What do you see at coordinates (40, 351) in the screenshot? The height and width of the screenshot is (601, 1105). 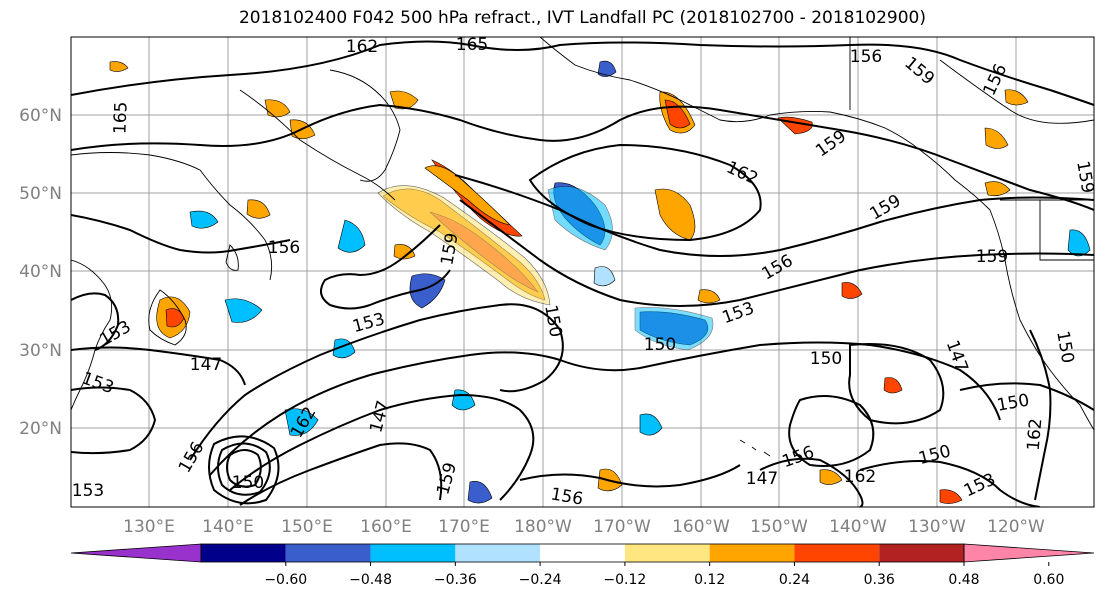 I see `latitude-label: 30°N` at bounding box center [40, 351].